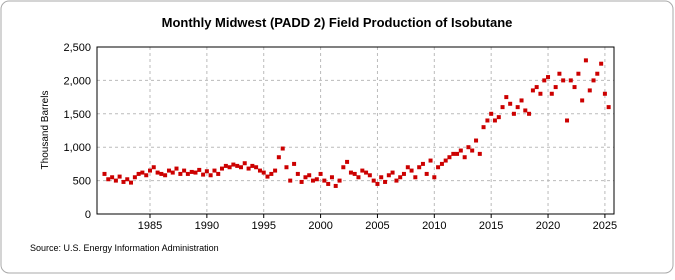 The height and width of the screenshot is (280, 675). What do you see at coordinates (434, 226) in the screenshot?
I see `x-tick-label: 2010` at bounding box center [434, 226].